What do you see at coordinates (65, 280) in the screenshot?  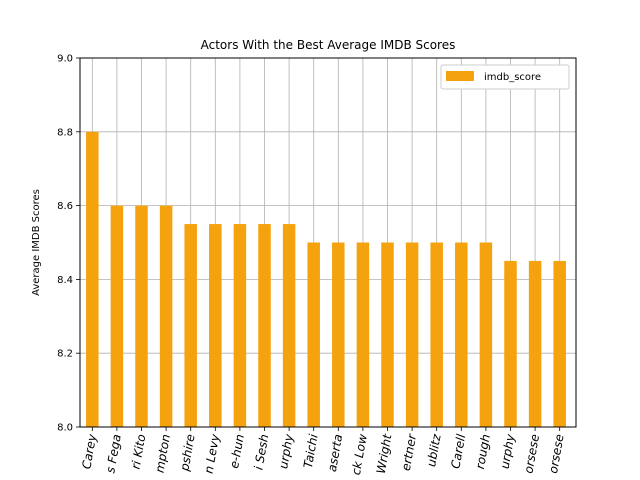 I see `y-tick-label: 8.4` at bounding box center [65, 280].